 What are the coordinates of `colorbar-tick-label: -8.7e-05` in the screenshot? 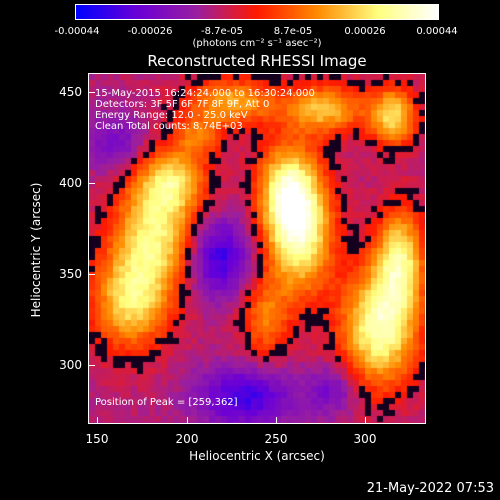 It's located at (222, 31).